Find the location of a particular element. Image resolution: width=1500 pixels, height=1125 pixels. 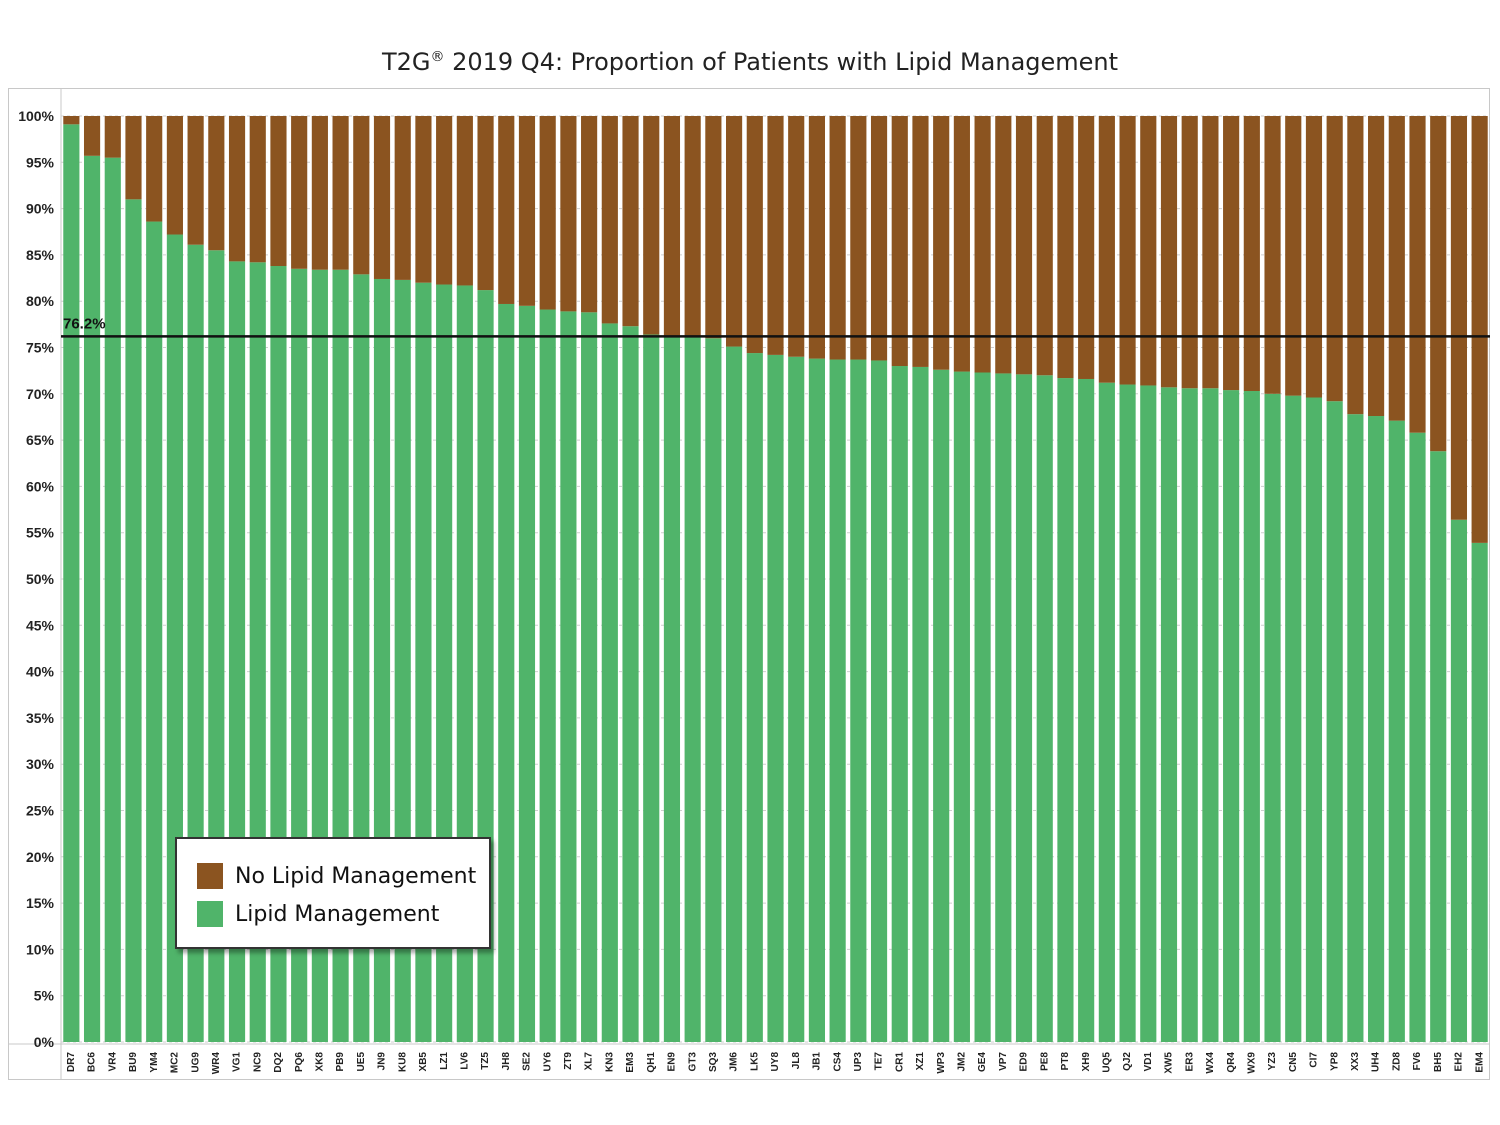

x-tick-label: XH9 is located at coordinates (1086, 1062).